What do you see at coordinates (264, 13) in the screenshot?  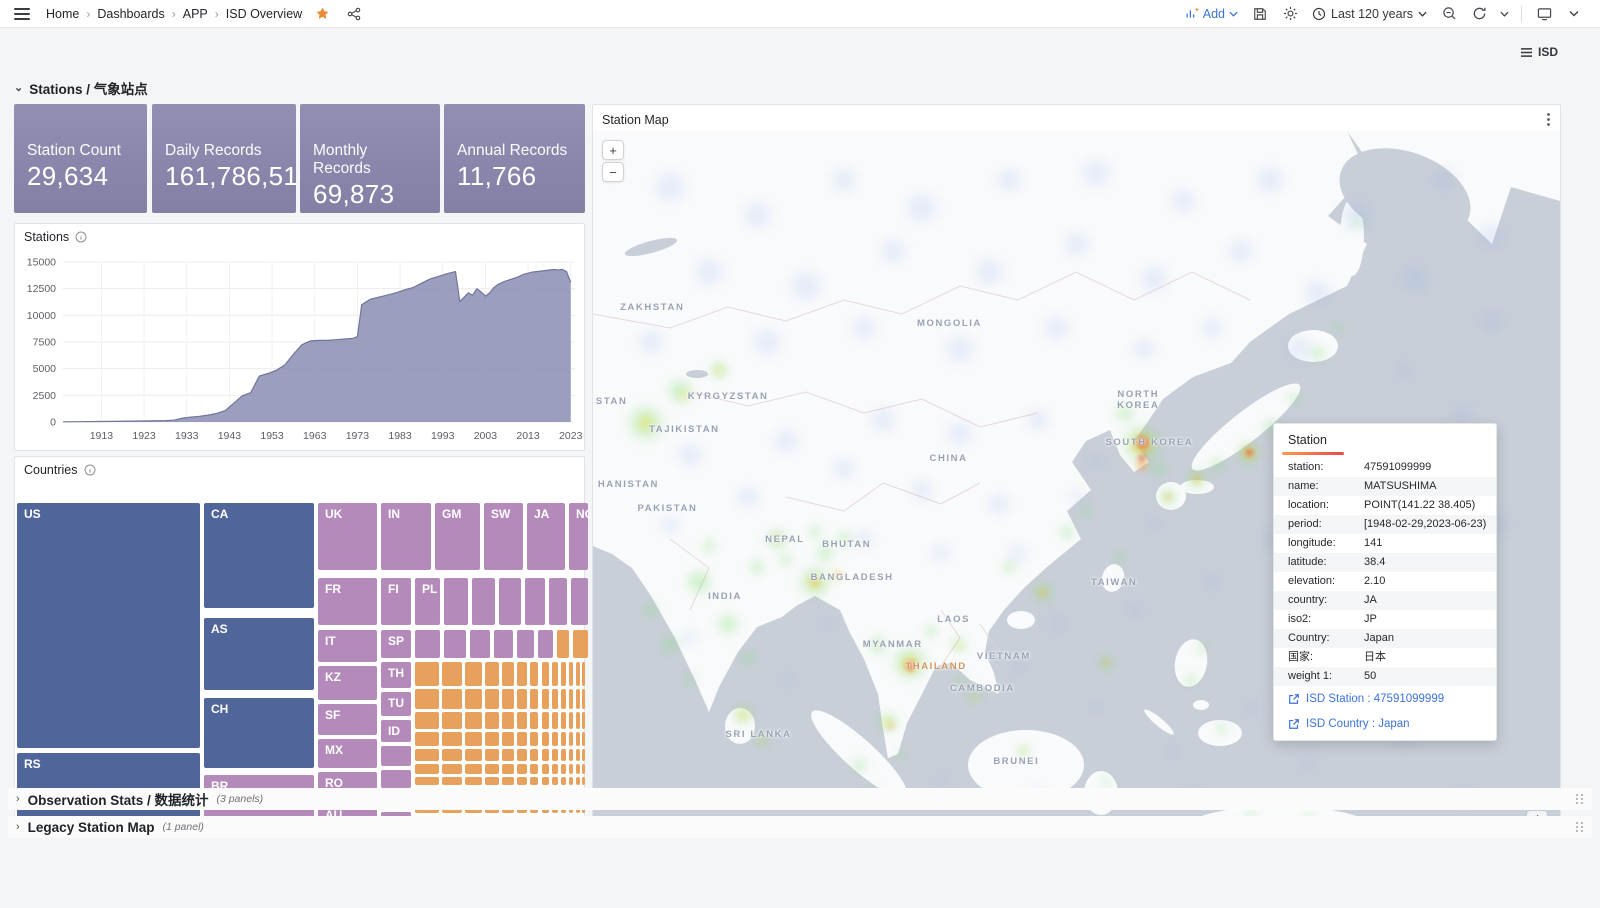 I see `breadcrumb-item-isd-overview: ISD Overview` at bounding box center [264, 13].